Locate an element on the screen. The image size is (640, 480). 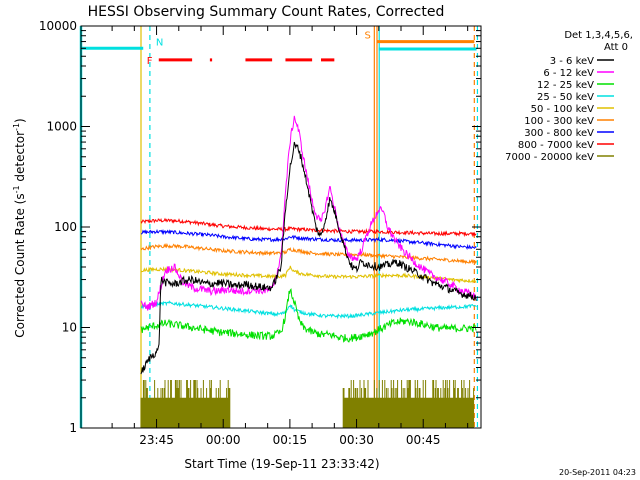
y-tick-label-3: 1000 is located at coordinates (61, 127).